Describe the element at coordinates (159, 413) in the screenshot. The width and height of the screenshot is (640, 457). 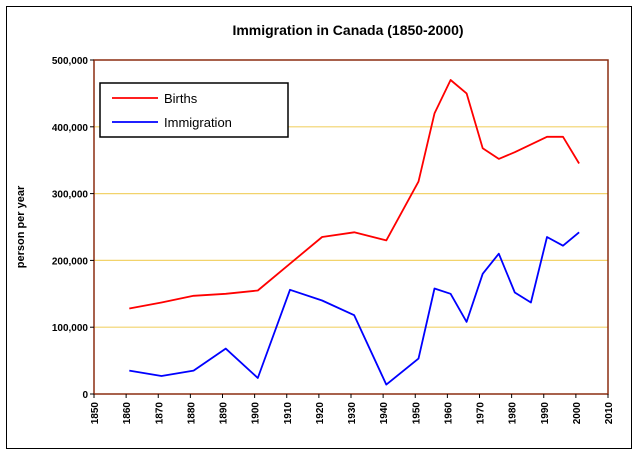
I see `x-tick-label: 1870` at that location.